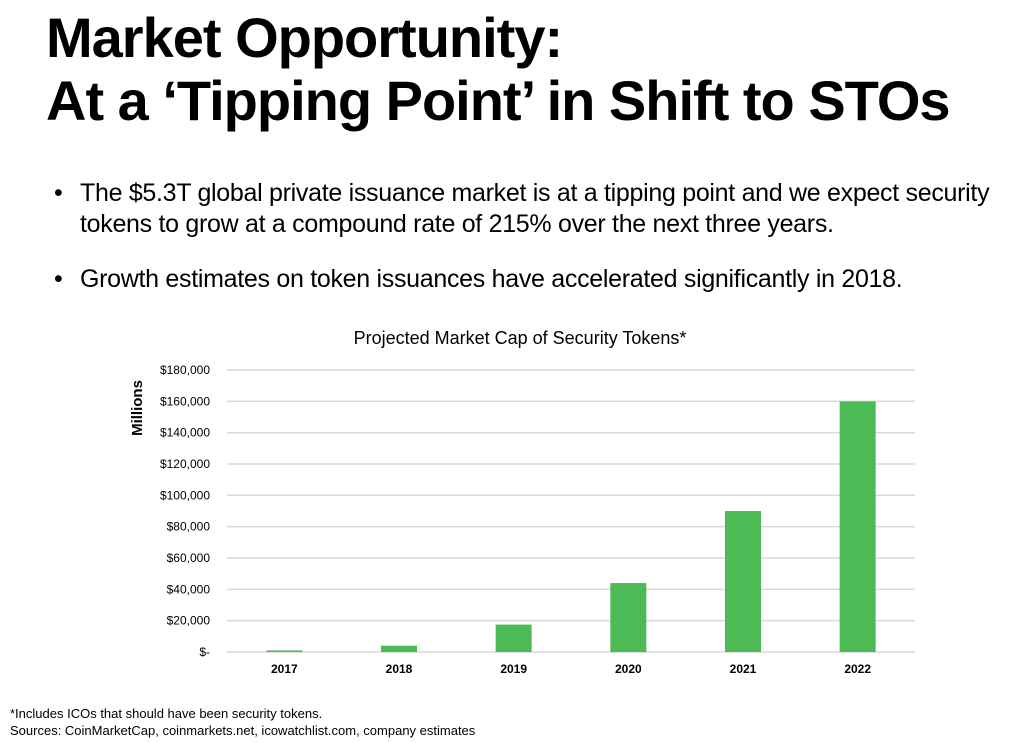 The height and width of the screenshot is (743, 1020). I want to click on x-tick-label: 2021, so click(743, 669).